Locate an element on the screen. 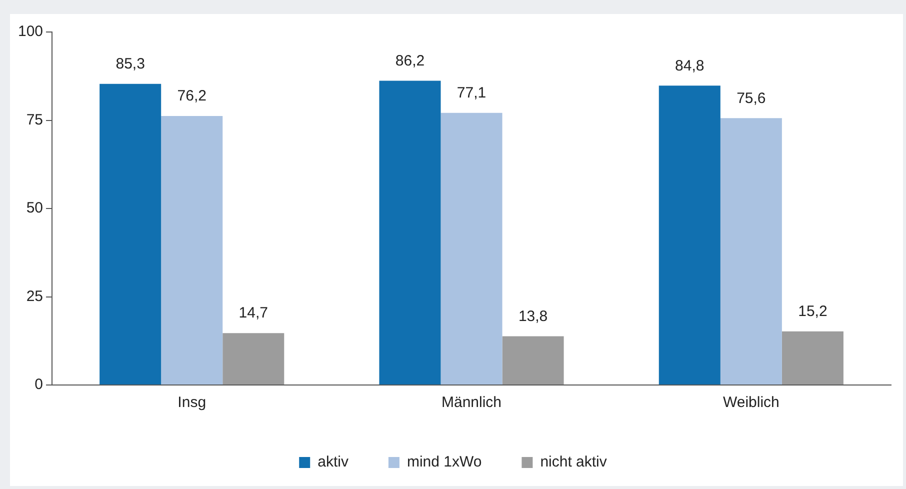  legend-label: aktiv is located at coordinates (333, 462).